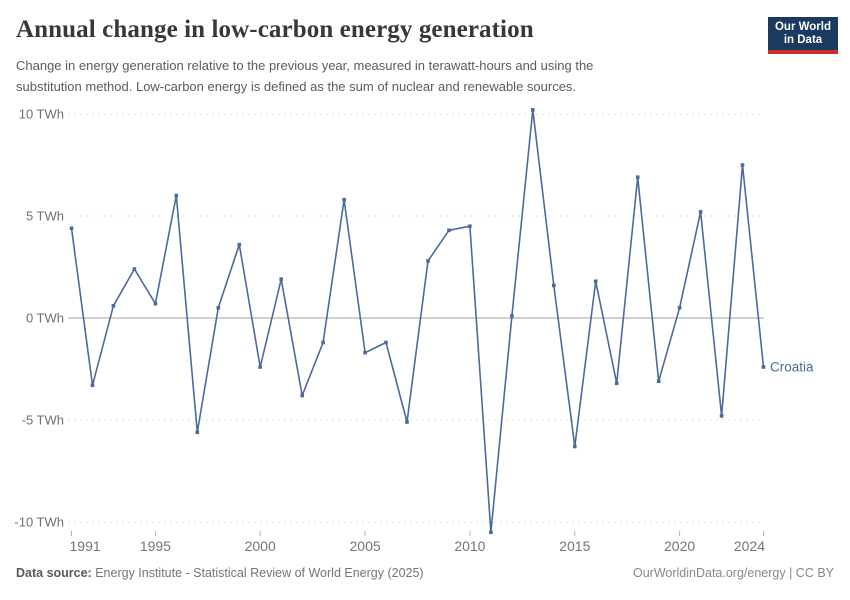  What do you see at coordinates (574, 546) in the screenshot?
I see `x-axis-label: 2015` at bounding box center [574, 546].